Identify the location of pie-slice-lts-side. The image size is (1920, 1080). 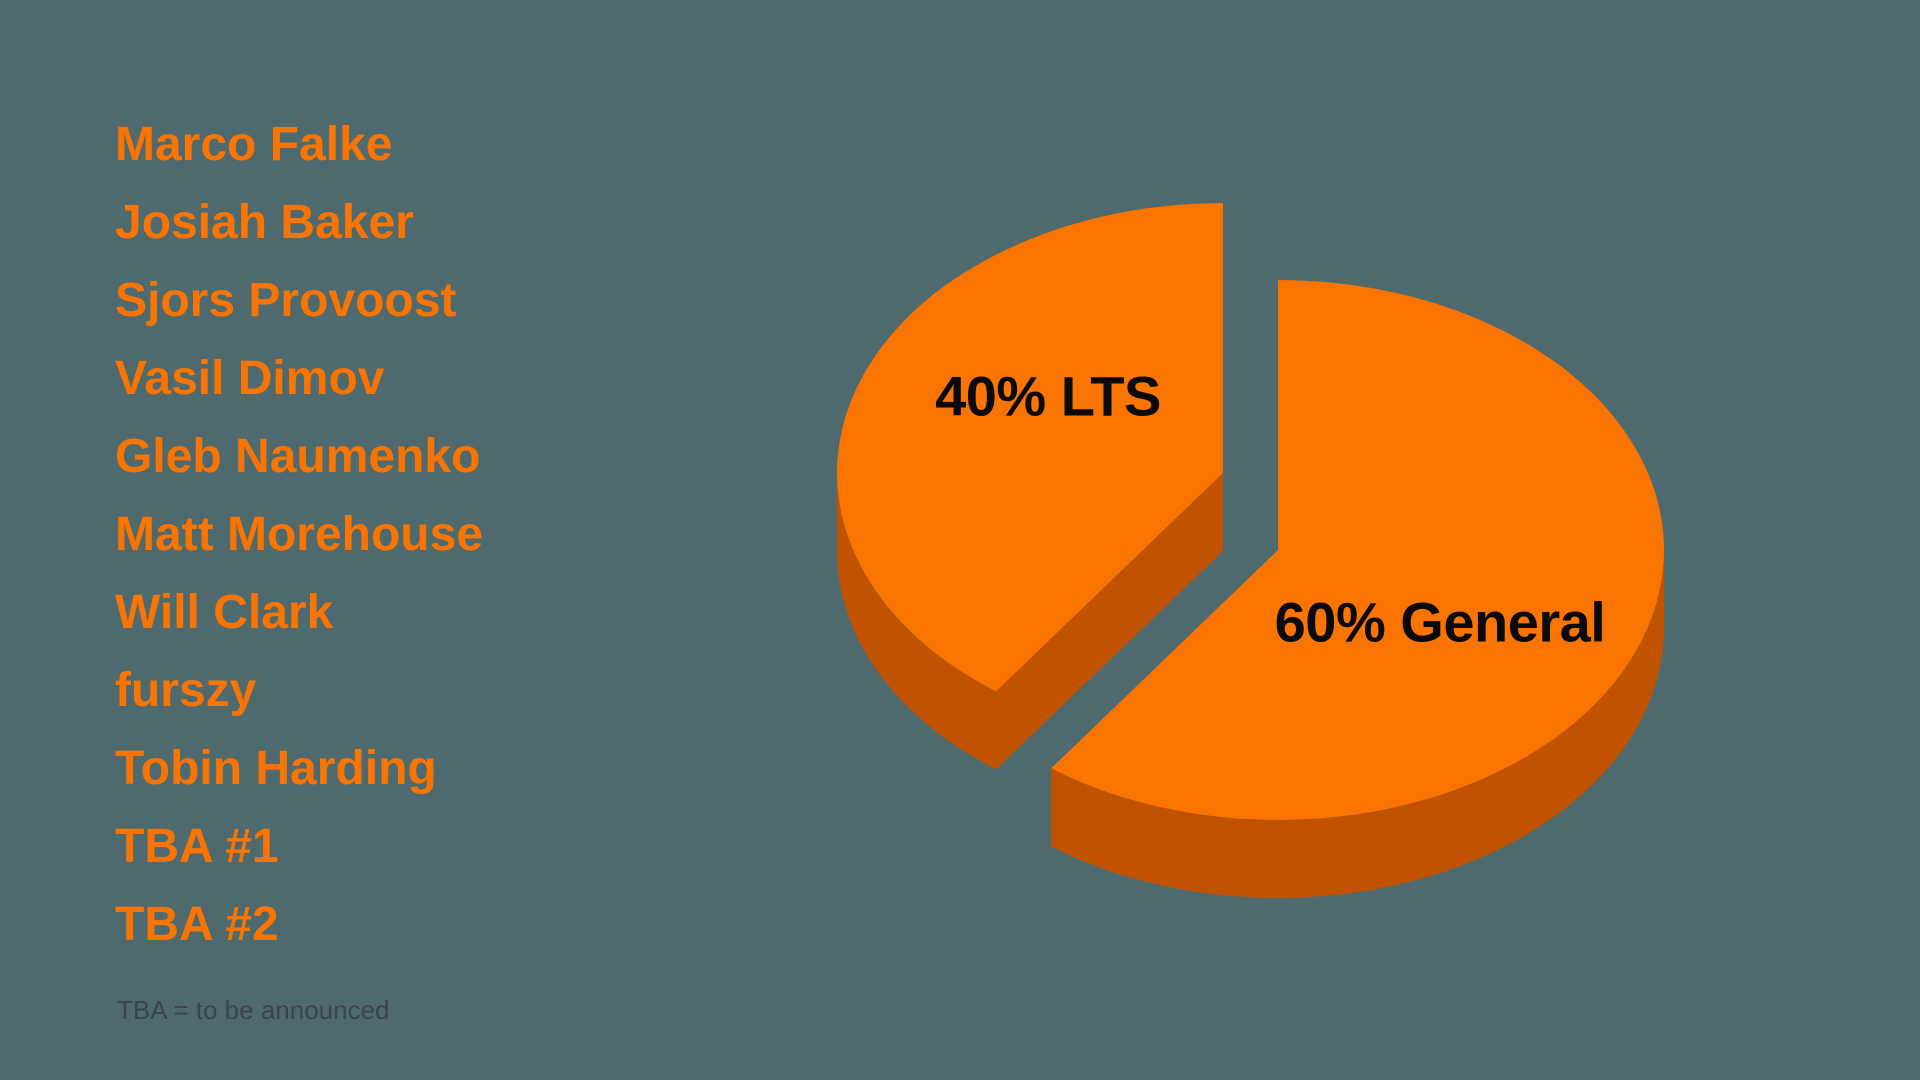
(917, 621).